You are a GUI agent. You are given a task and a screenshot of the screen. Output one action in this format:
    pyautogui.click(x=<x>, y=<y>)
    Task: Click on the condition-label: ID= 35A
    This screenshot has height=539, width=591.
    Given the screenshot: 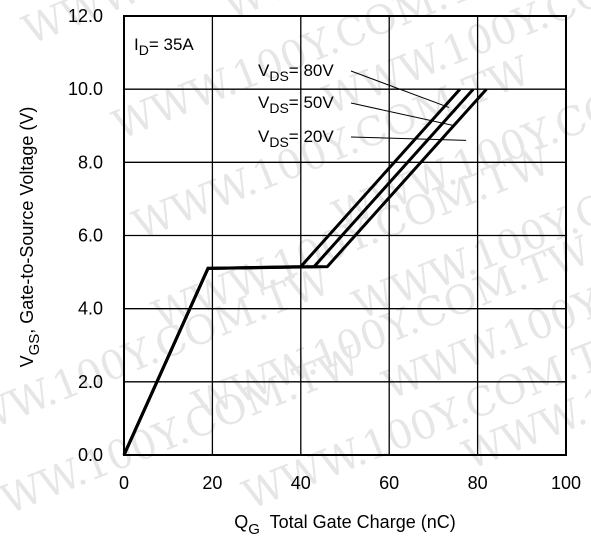 What is the action you would take?
    pyautogui.click(x=164, y=46)
    